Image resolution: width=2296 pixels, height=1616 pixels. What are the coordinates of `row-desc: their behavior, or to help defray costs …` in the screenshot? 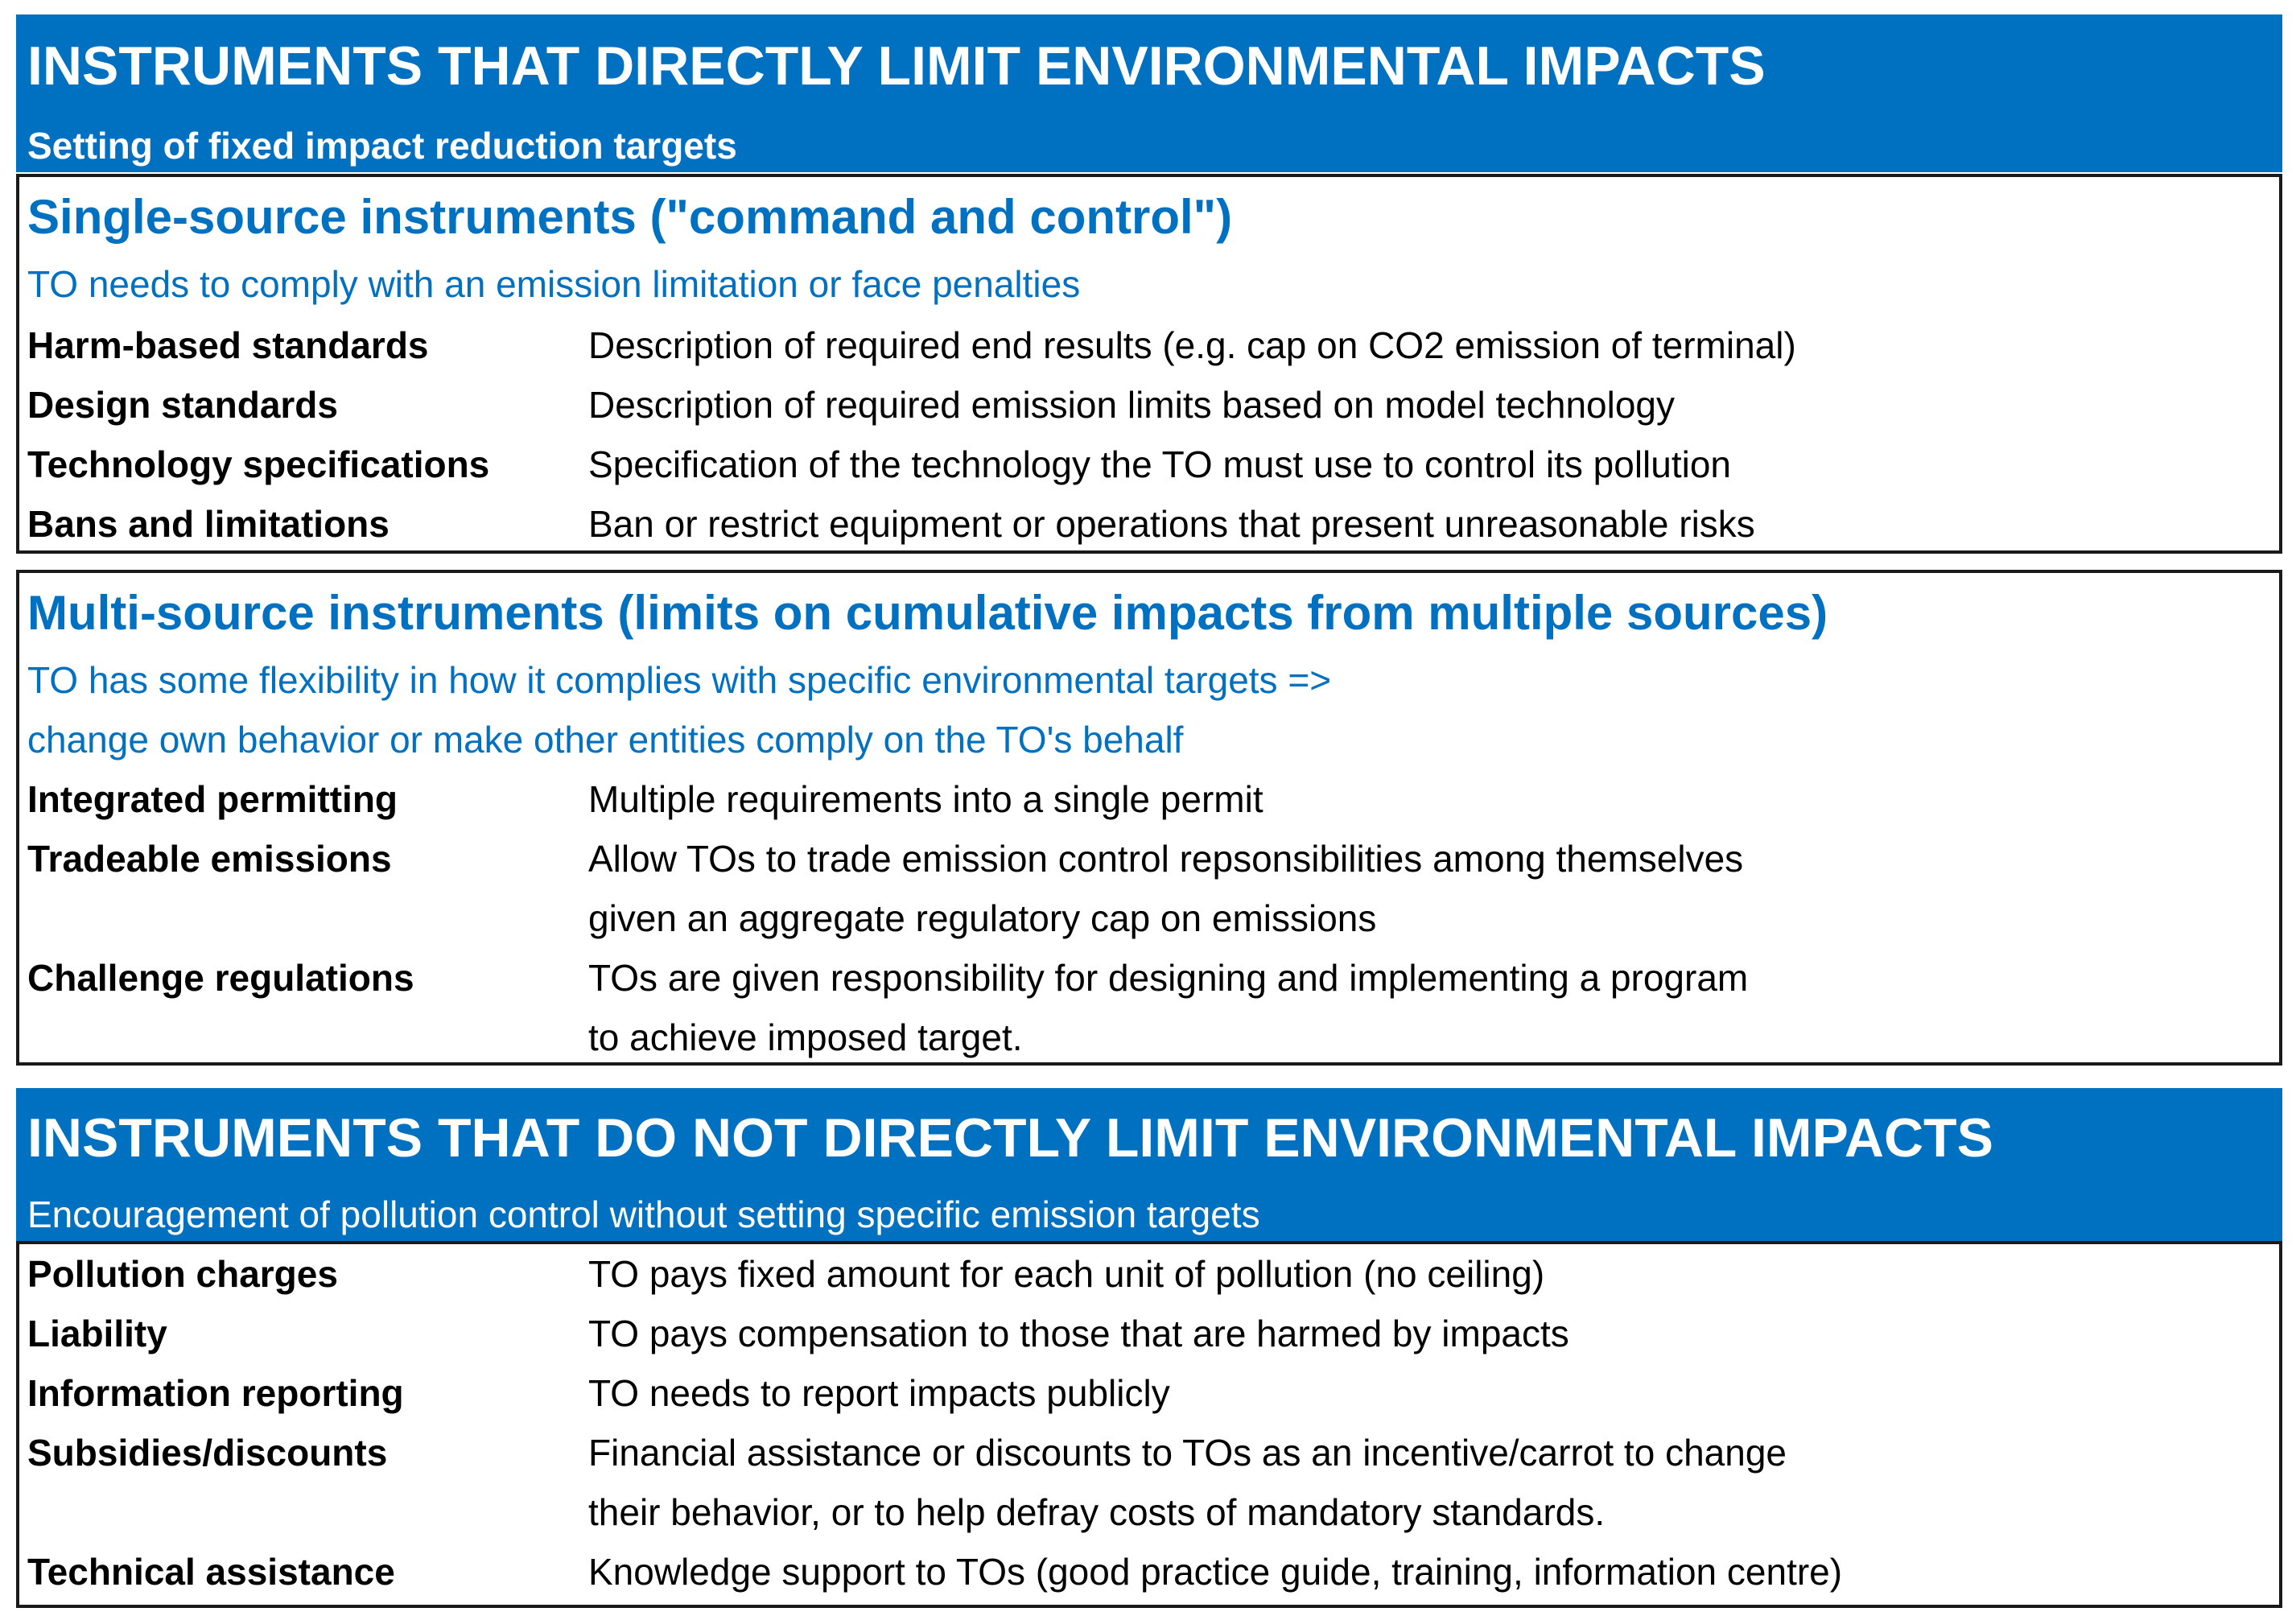 It's located at (1097, 1512).